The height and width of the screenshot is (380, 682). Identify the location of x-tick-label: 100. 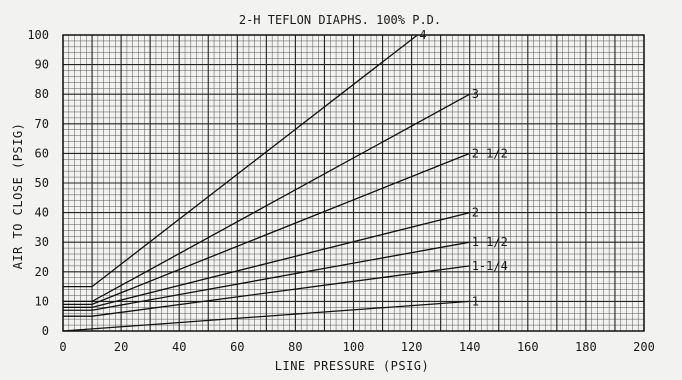
(354, 347).